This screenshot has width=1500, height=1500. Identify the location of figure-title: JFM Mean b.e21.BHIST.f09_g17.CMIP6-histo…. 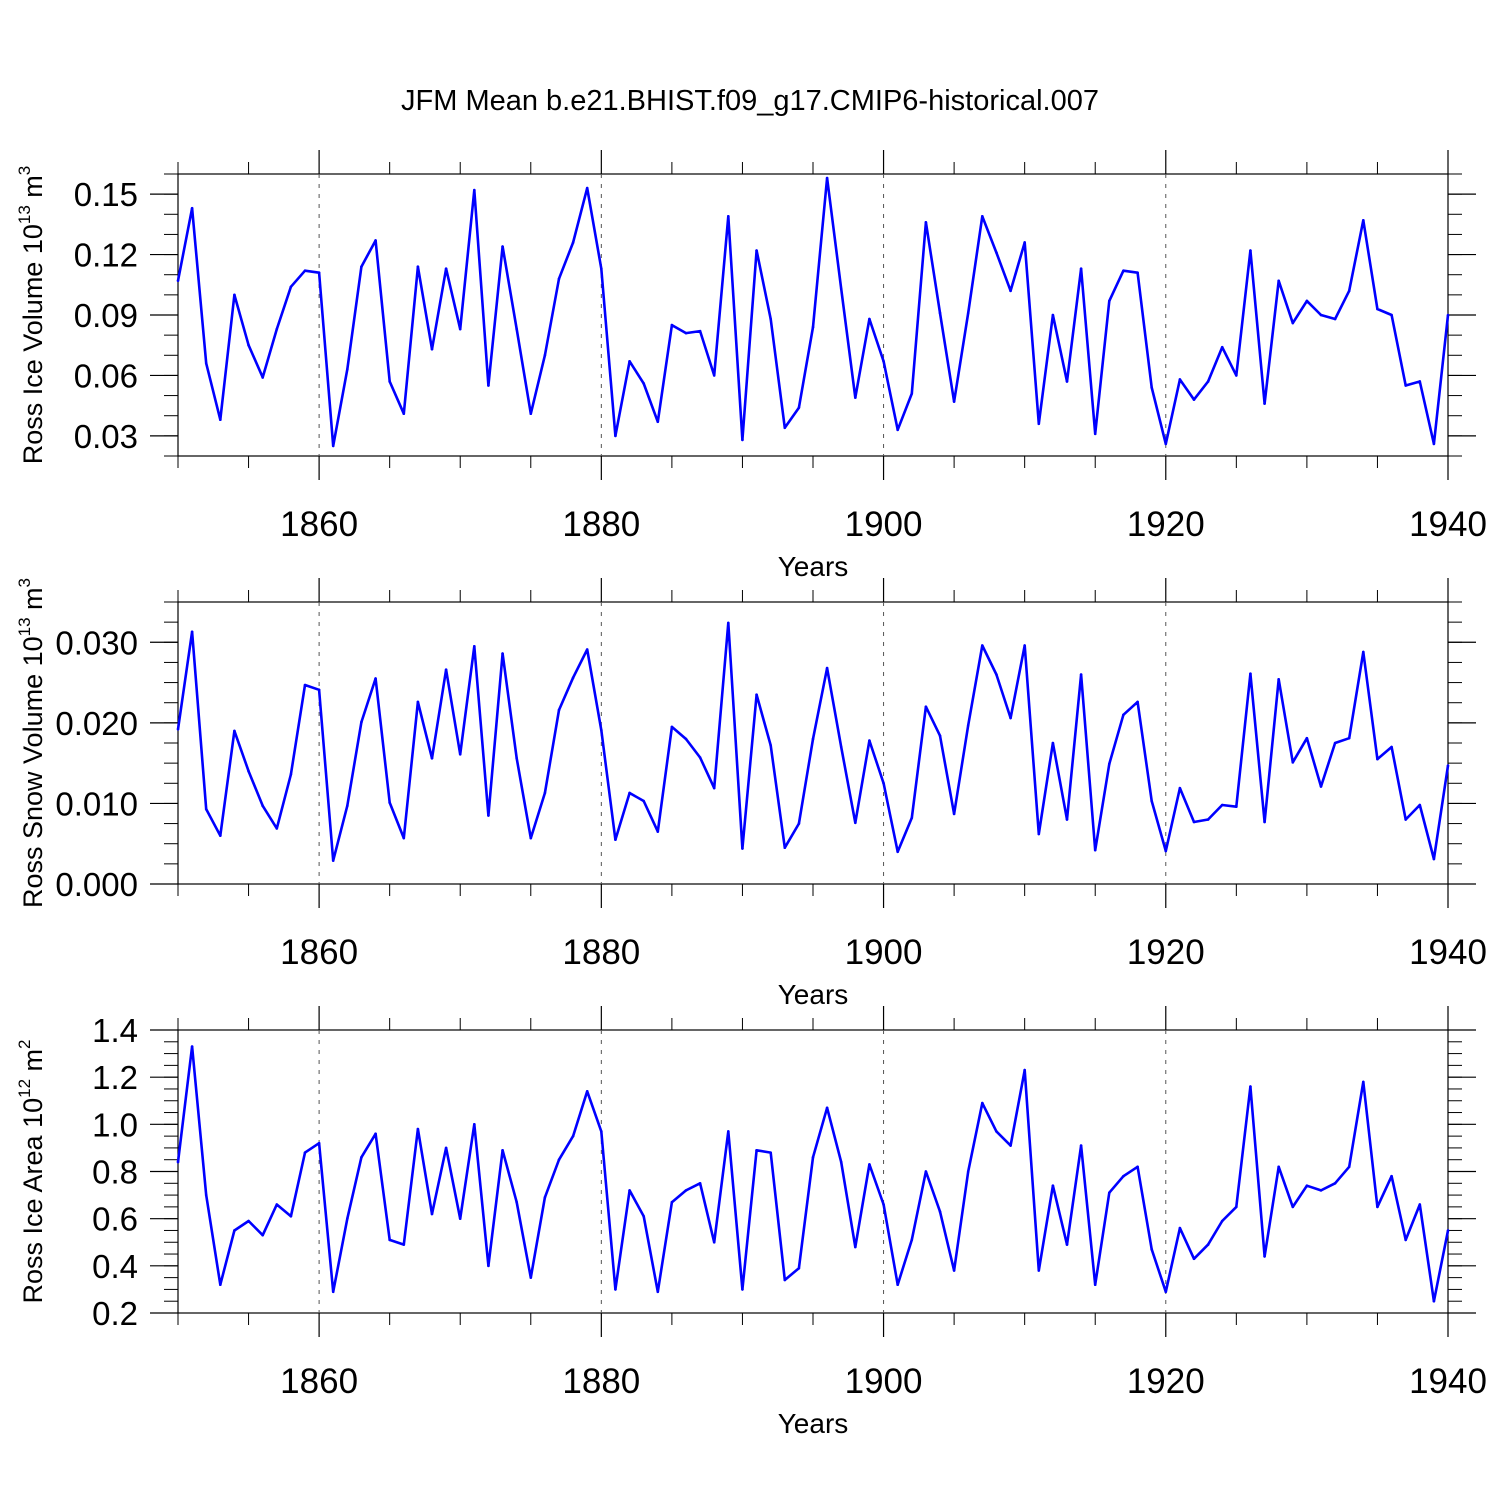
(750, 101).